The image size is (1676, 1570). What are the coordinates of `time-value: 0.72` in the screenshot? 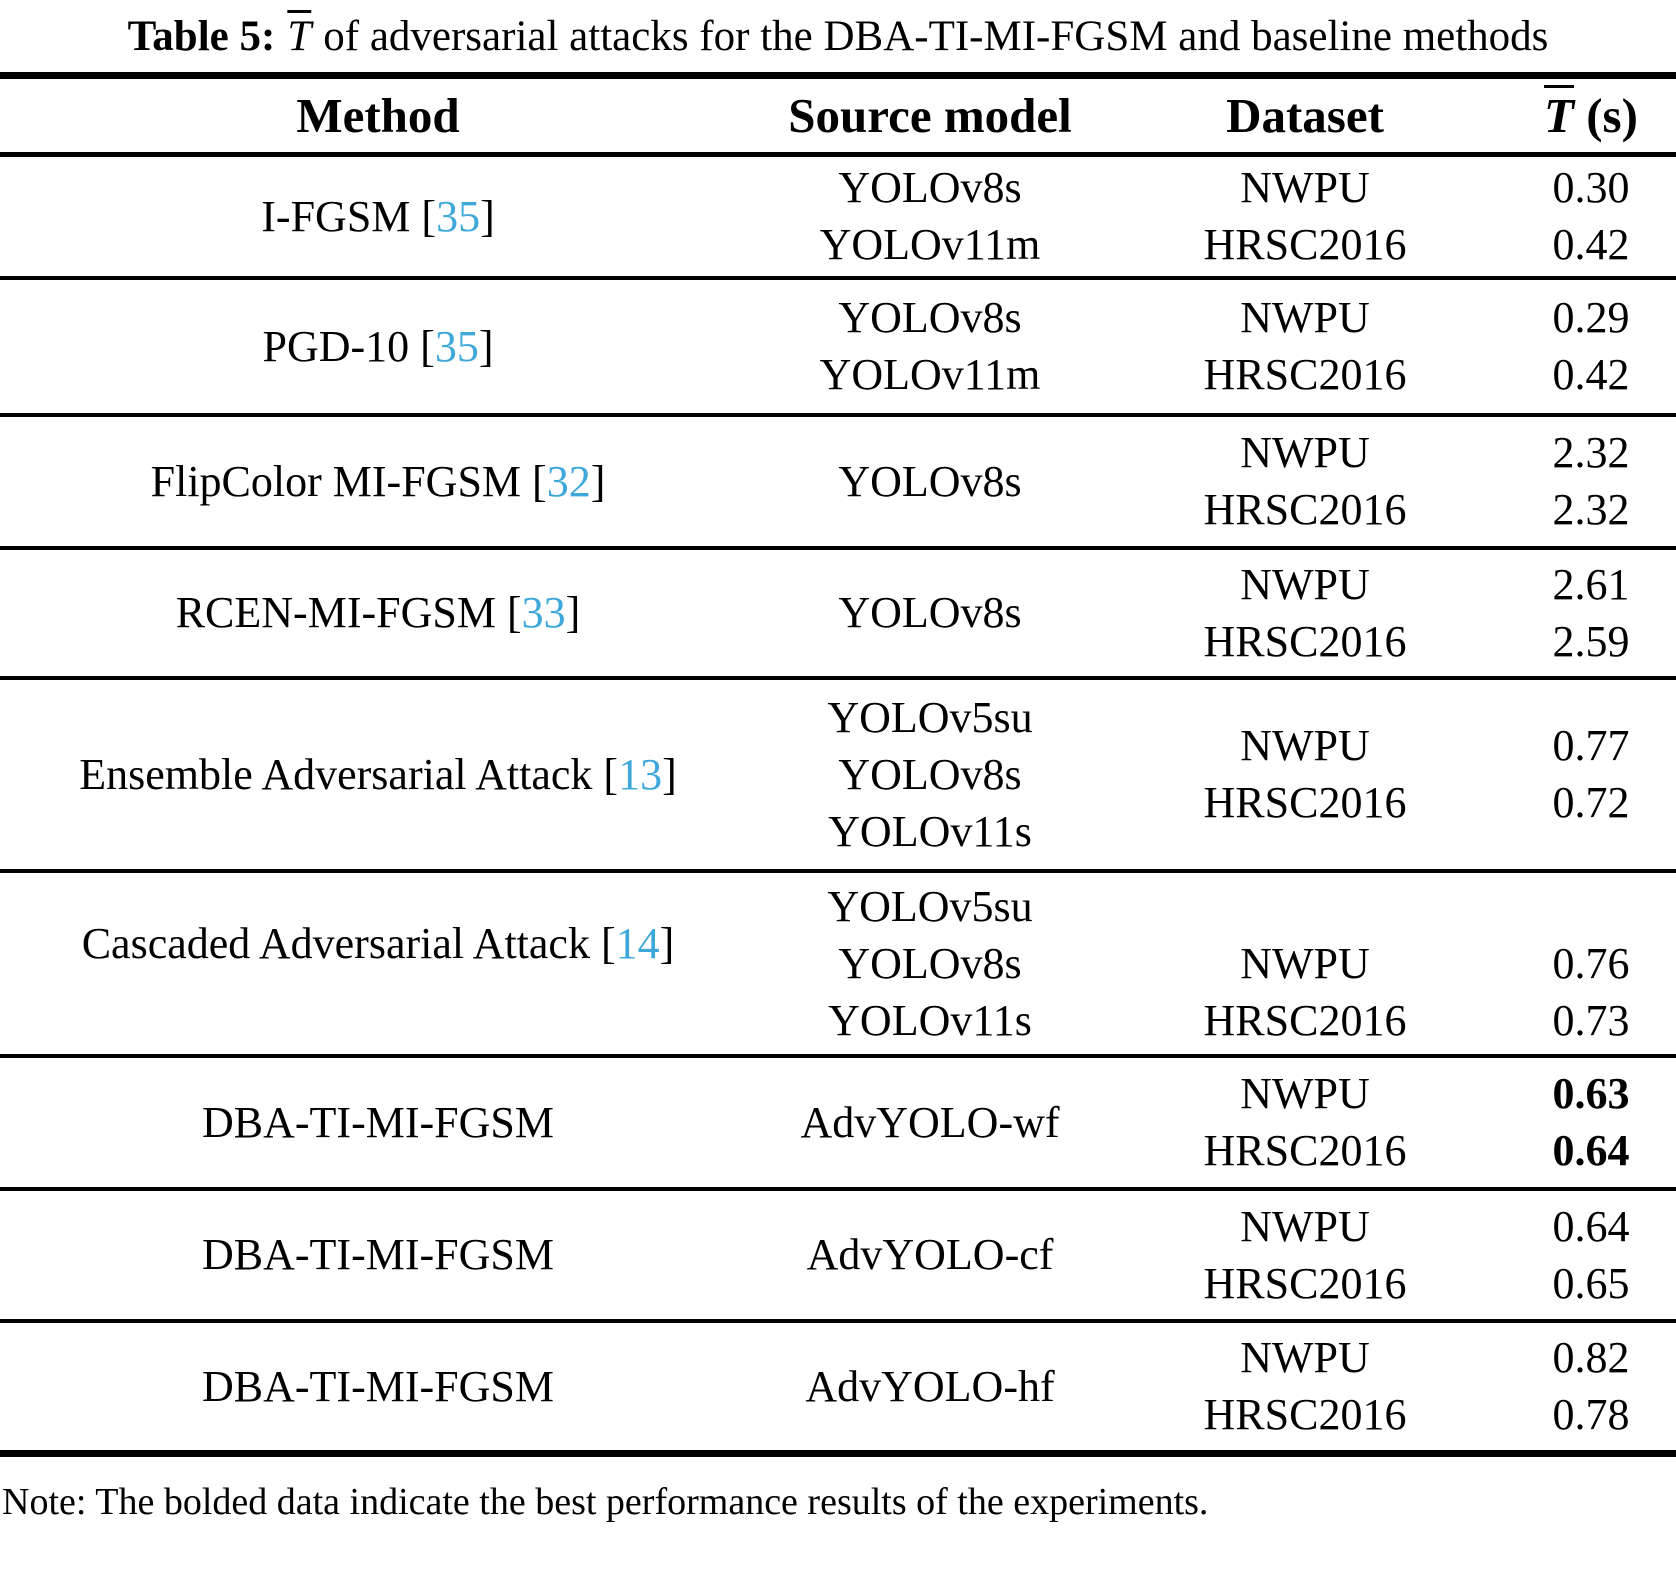 It's located at (1591, 802).